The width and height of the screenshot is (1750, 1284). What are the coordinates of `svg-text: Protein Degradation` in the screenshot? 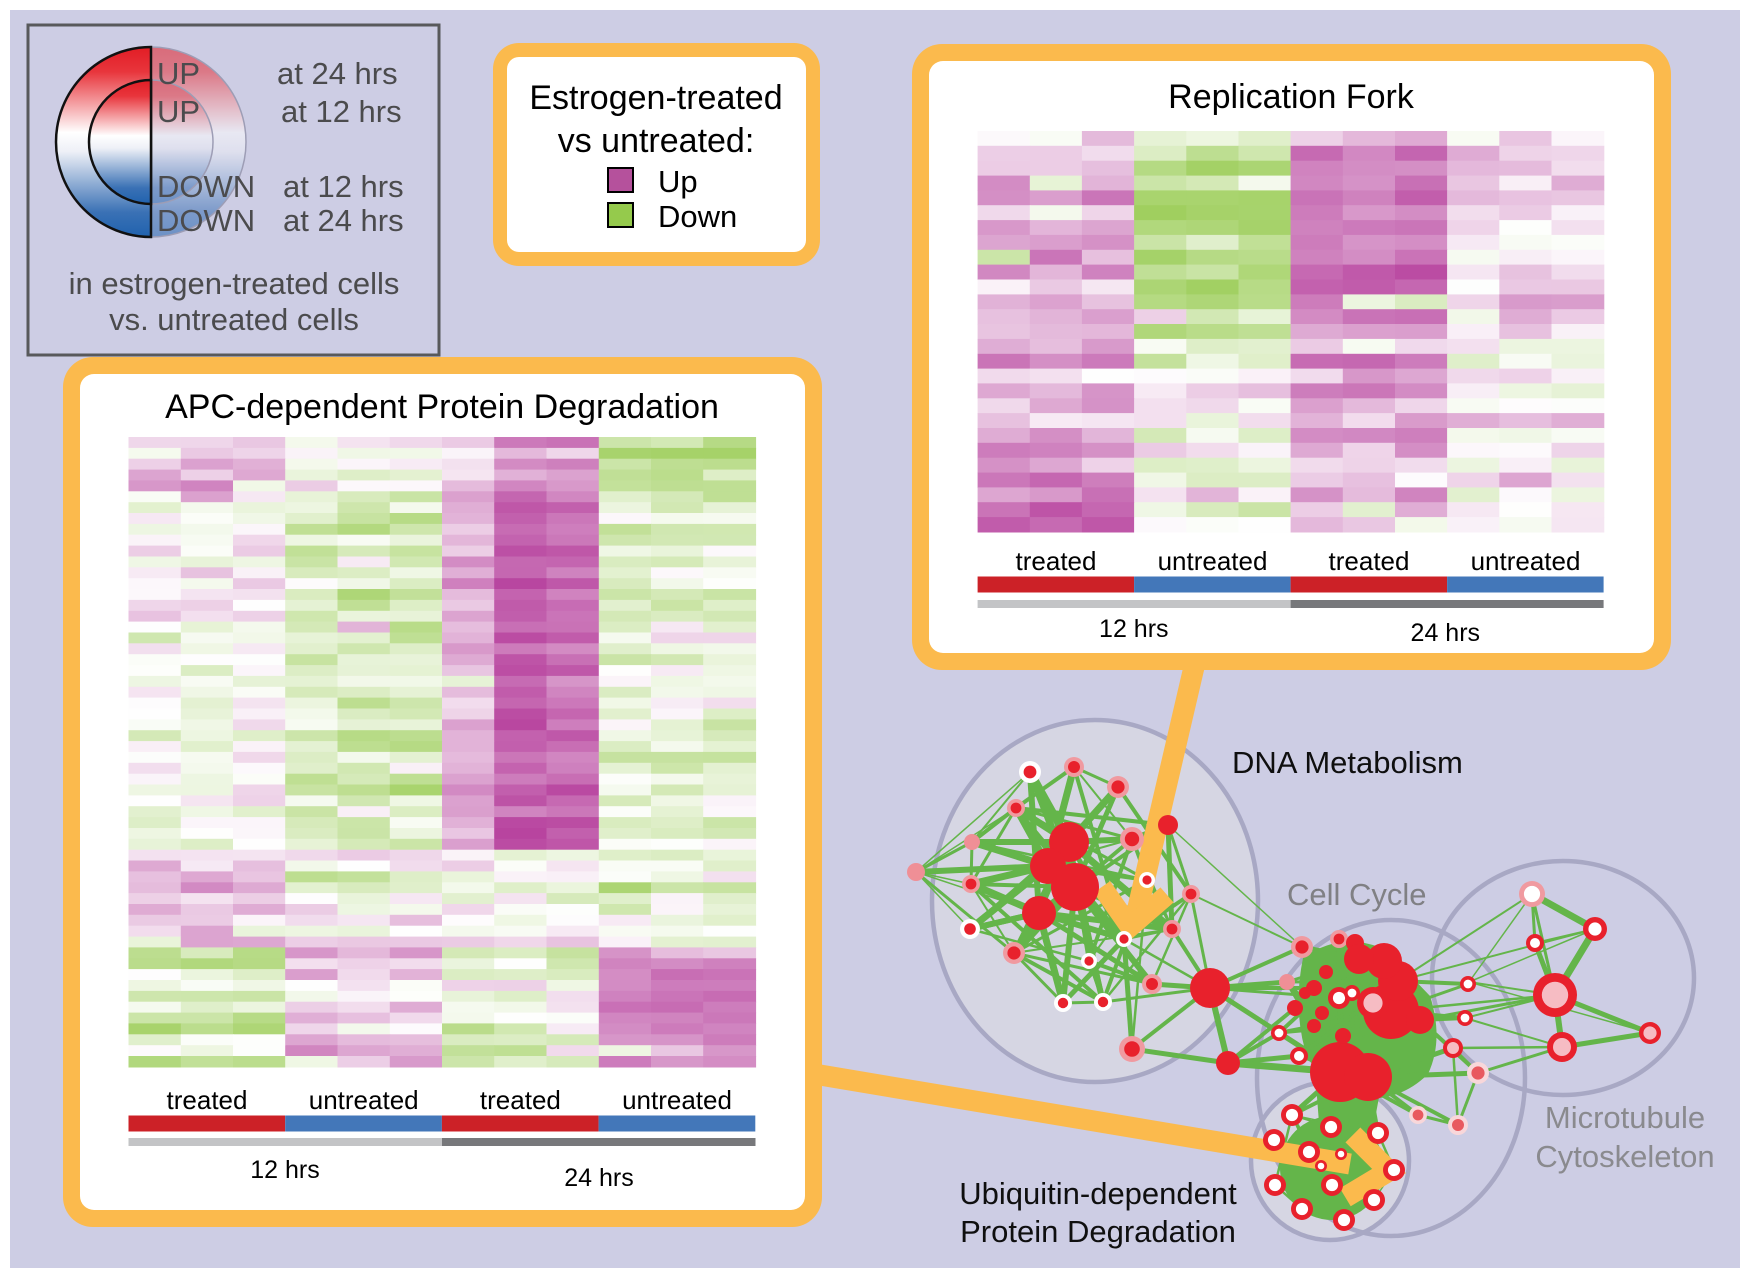 It's located at (1098, 1231).